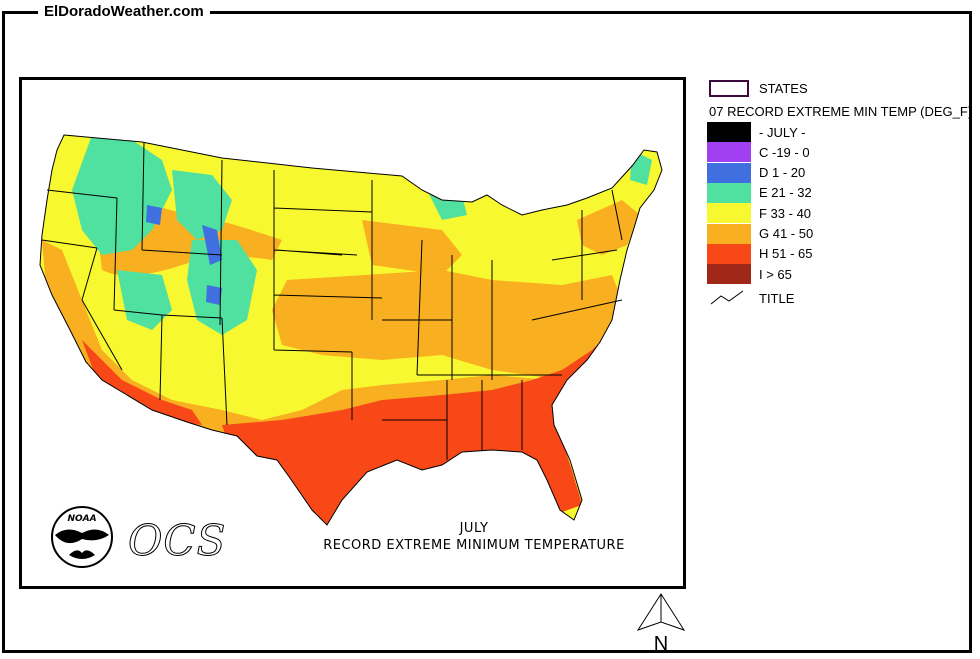 Image resolution: width=980 pixels, height=659 pixels. I want to click on noaa-seagull-icon: NOAA, so click(82, 537).